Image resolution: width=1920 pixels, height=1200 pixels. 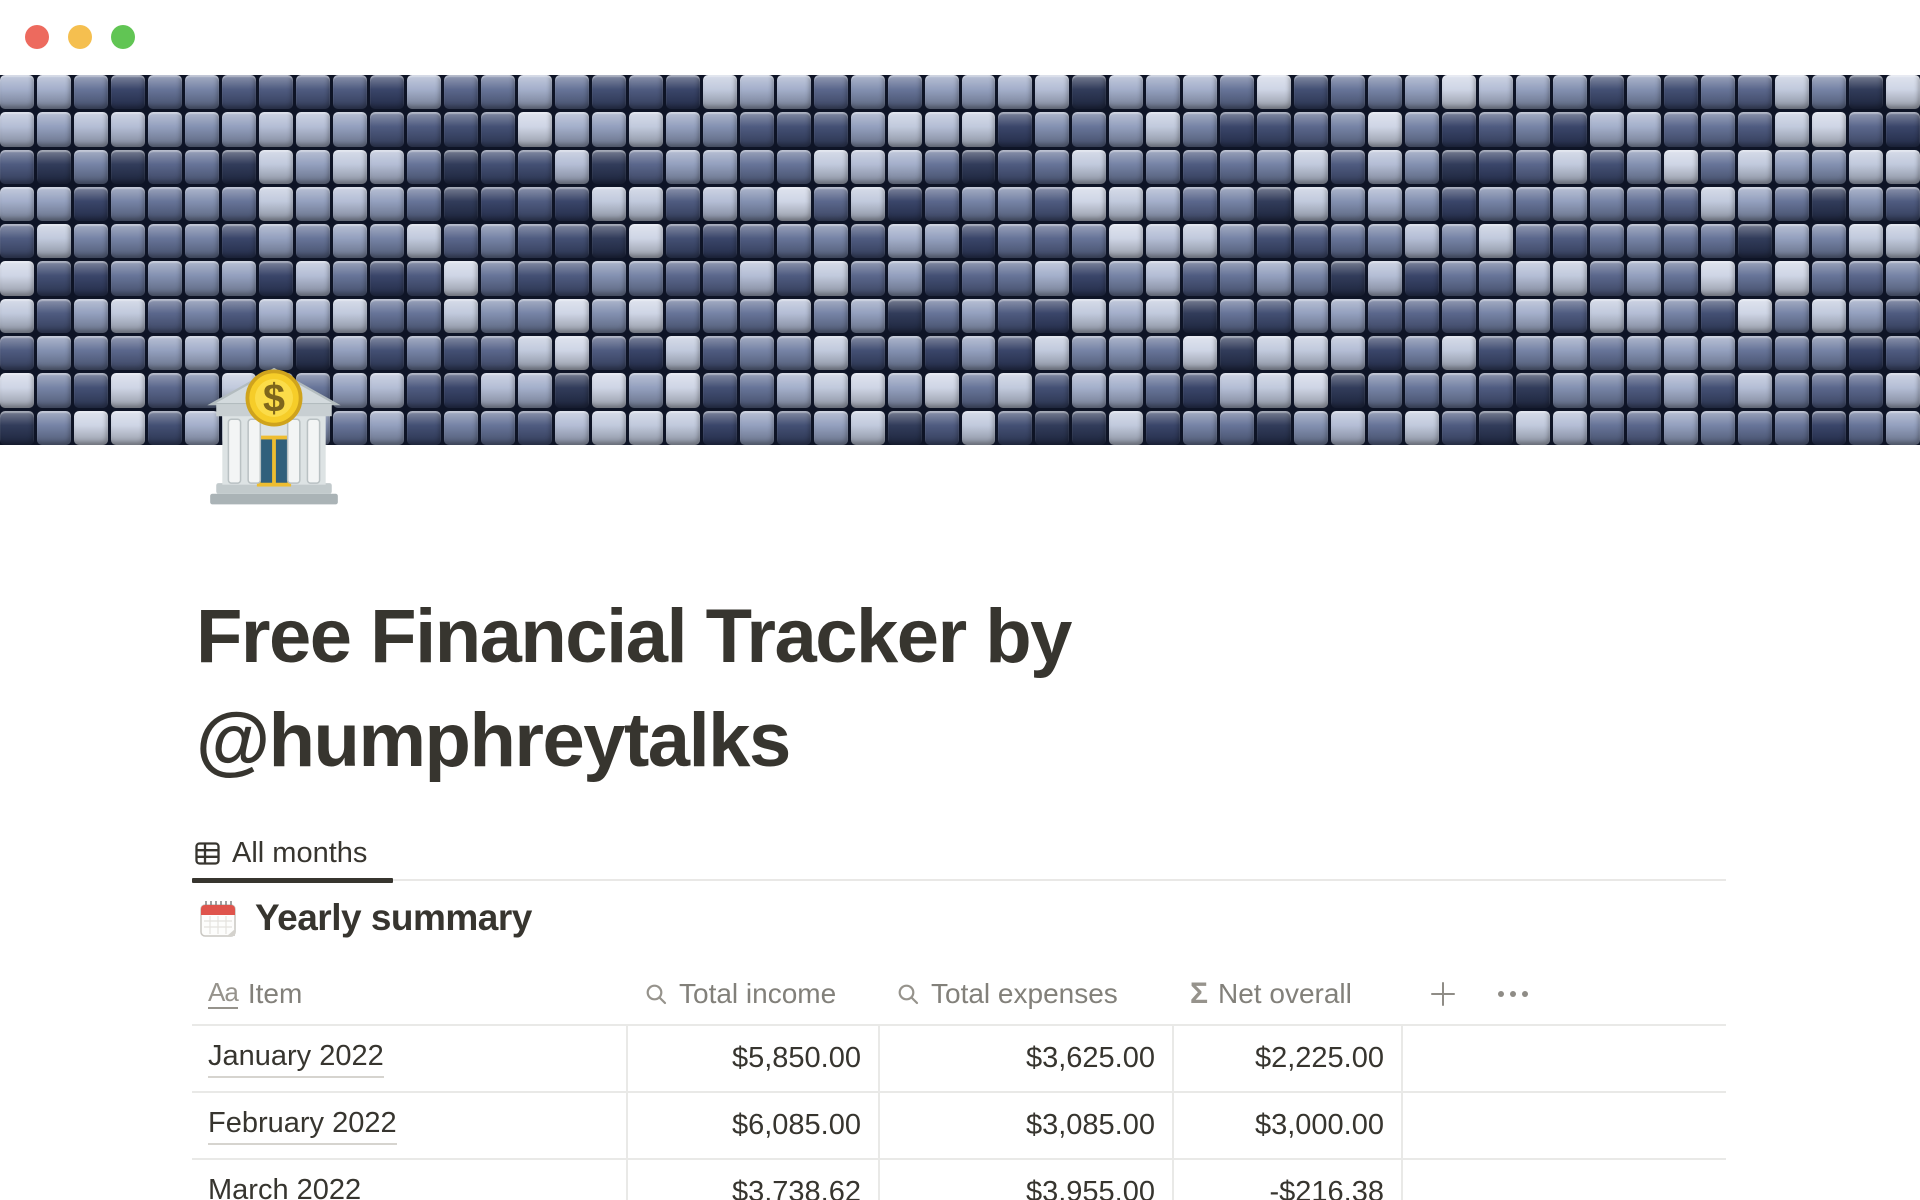 What do you see at coordinates (1564, 994) in the screenshot?
I see `table-header-controls` at bounding box center [1564, 994].